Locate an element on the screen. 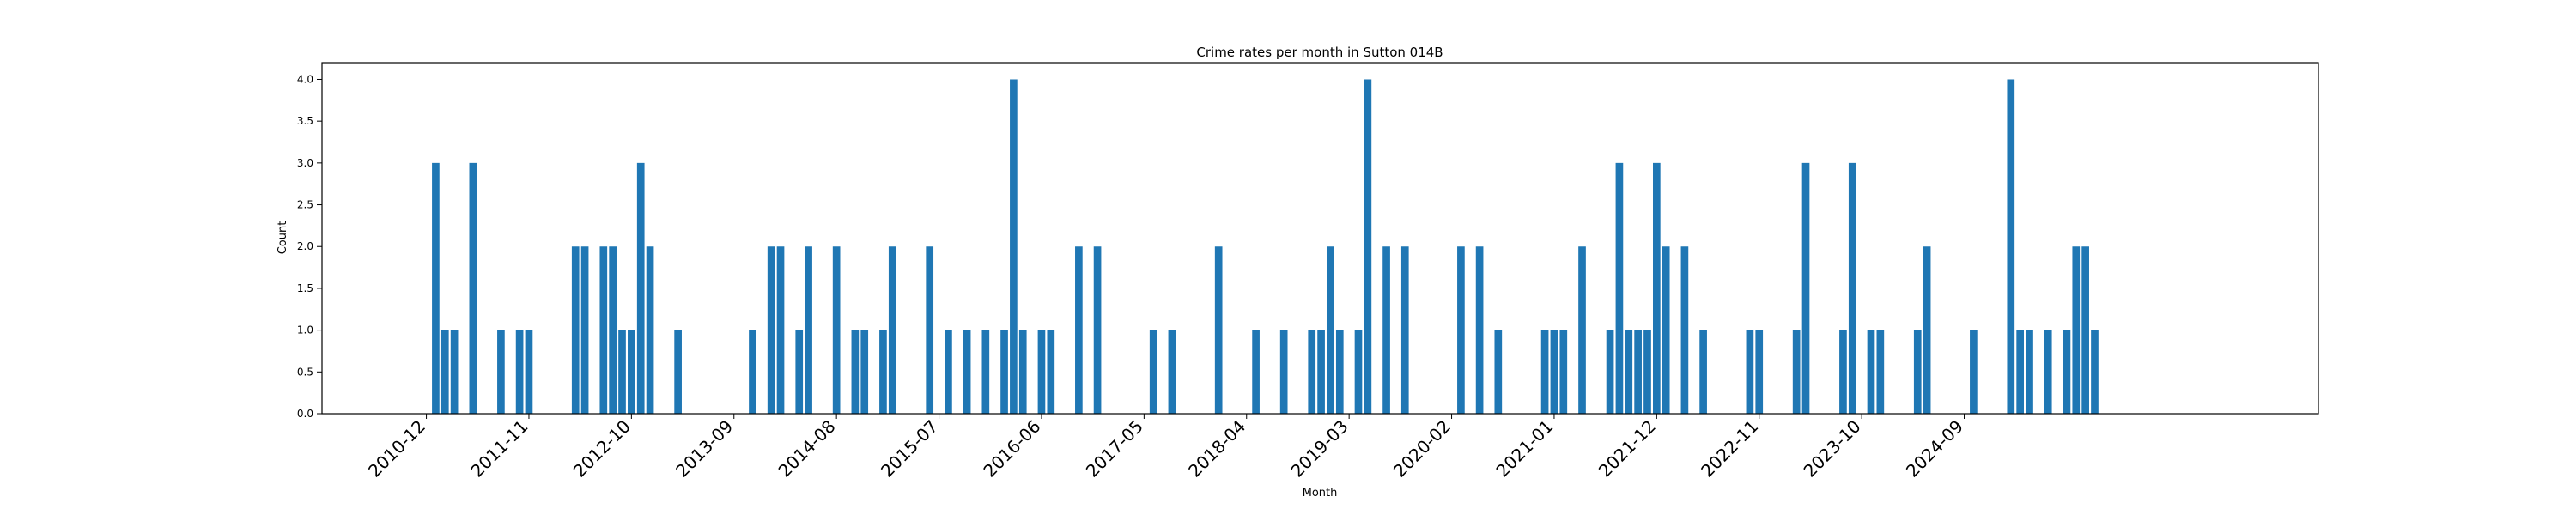 The image size is (2576, 515). y-tick-label: 3.0 is located at coordinates (305, 163).